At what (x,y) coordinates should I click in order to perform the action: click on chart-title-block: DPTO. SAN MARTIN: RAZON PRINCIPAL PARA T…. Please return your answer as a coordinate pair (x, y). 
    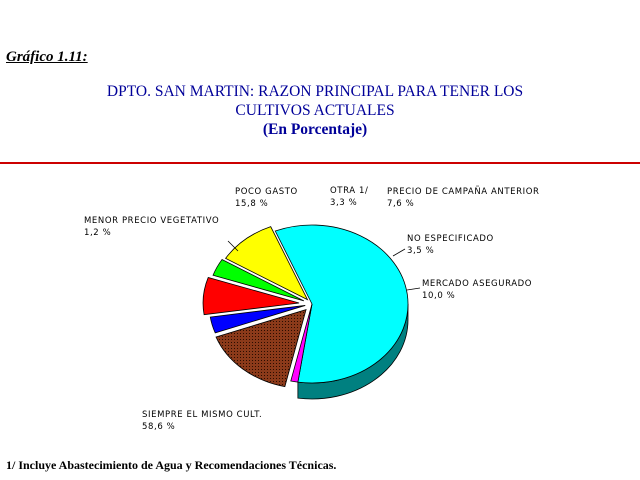
    Looking at the image, I should click on (315, 110).